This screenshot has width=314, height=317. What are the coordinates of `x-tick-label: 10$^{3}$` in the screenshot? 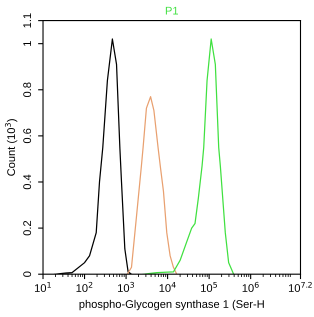 It's located at (126, 287).